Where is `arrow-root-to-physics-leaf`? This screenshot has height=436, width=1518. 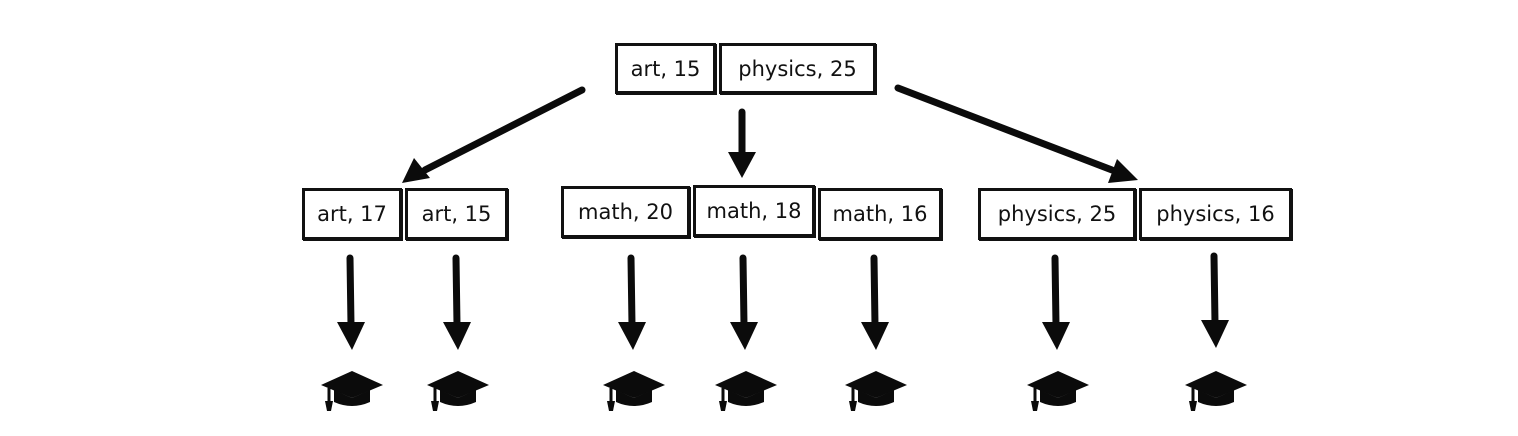
arrow-root-to-physics-leaf is located at coordinates (1016, 133).